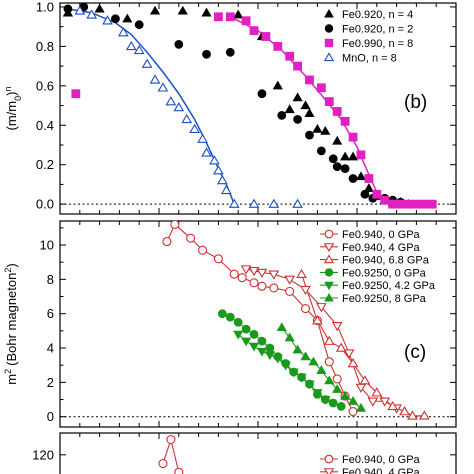  Describe the element at coordinates (45, 46) in the screenshot. I see `y-tick-label: 0.8` at that location.